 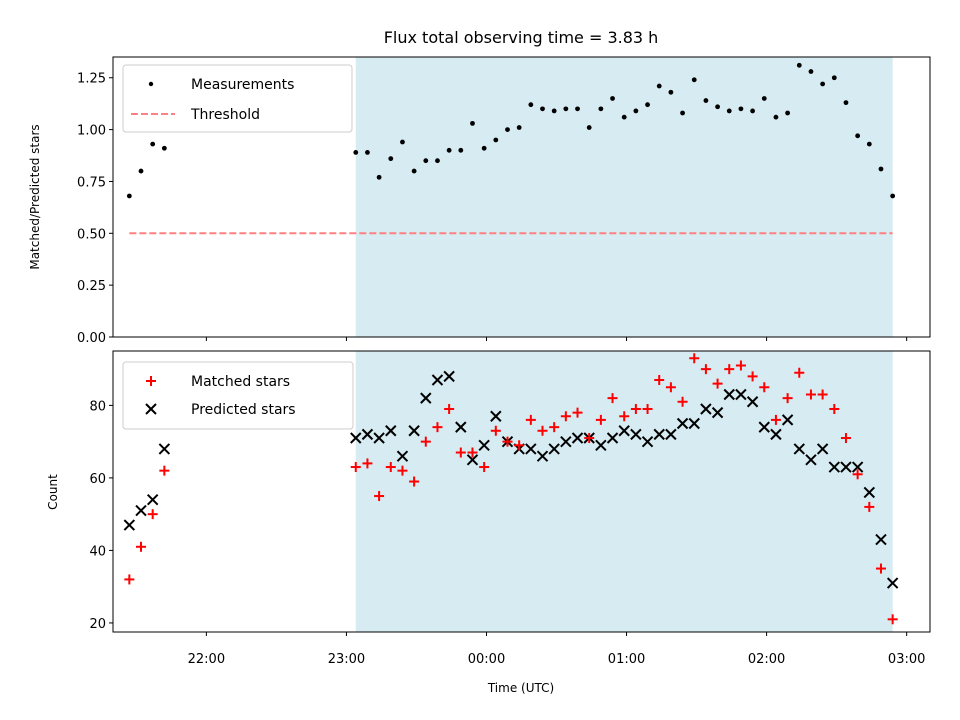 What do you see at coordinates (101, 515) in the screenshot?
I see `bottom-y-ticks: 20 40 60 80` at bounding box center [101, 515].